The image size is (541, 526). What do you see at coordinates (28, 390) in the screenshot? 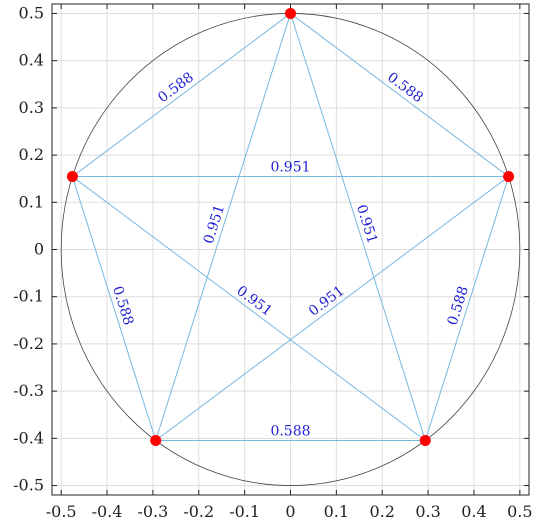
I see `y-tick-label: -0.3` at bounding box center [28, 390].